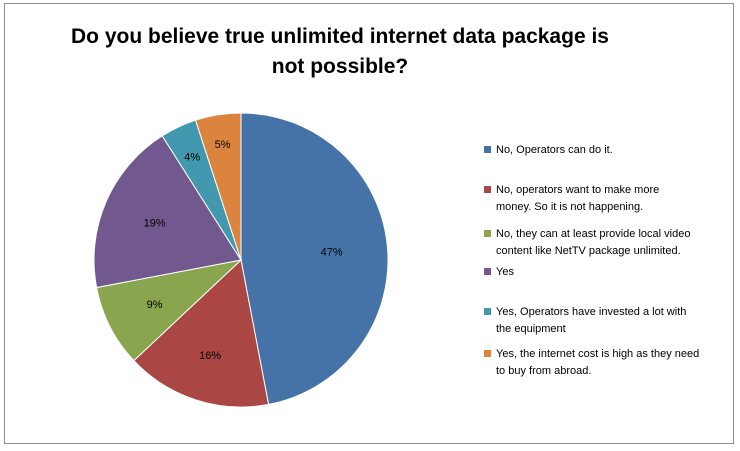  I want to click on legend-label-line: Yes, Operators have invested a lot with, so click(591, 312).